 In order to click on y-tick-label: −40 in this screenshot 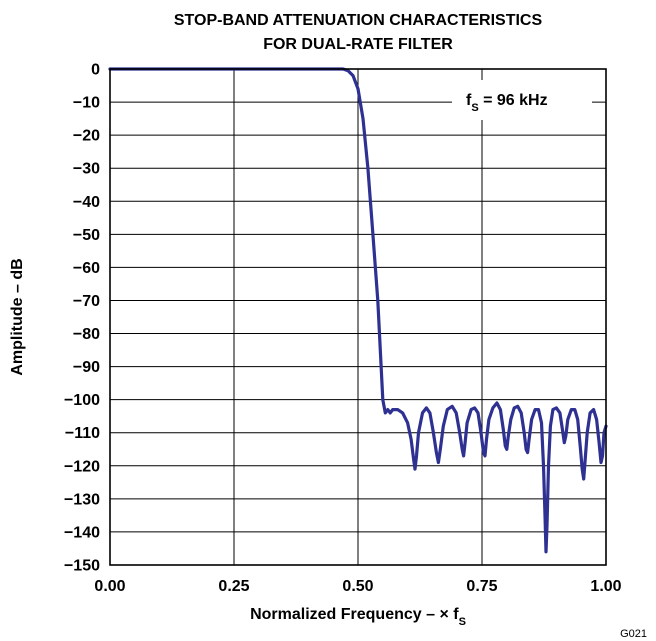, I will do `click(86, 202)`.